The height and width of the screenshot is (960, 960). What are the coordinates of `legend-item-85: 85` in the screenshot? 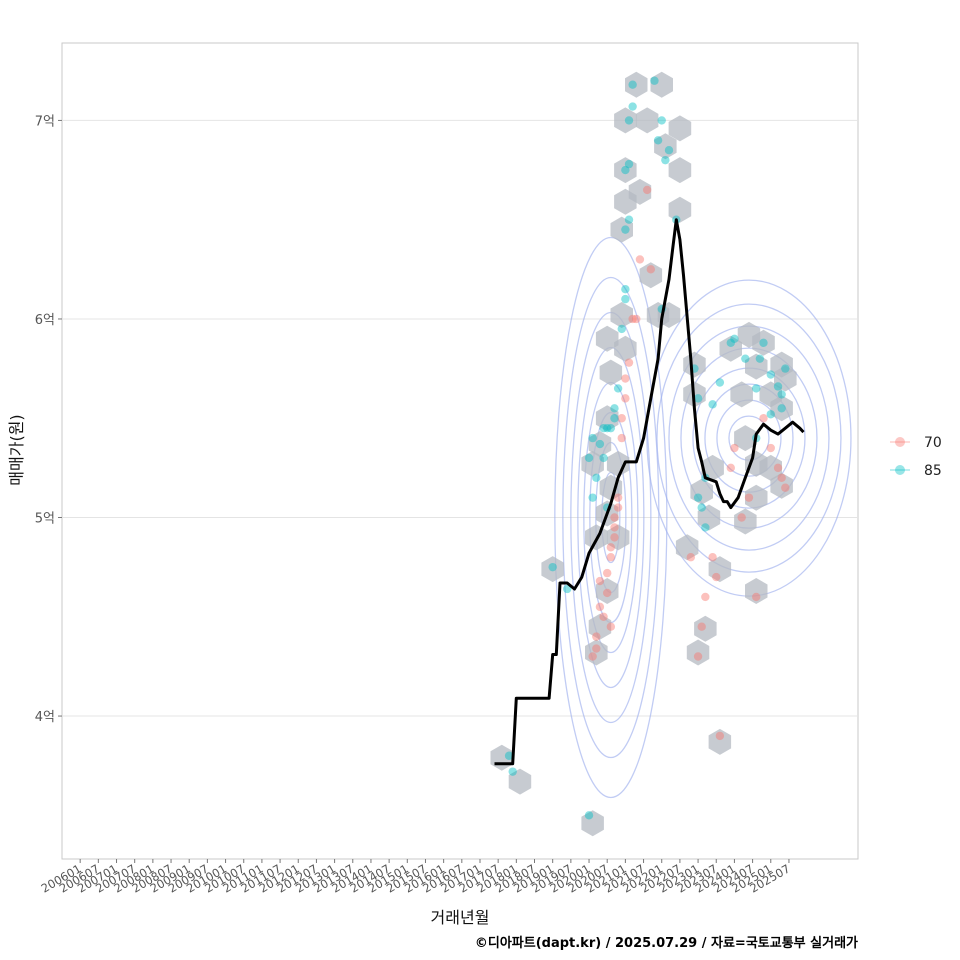 It's located at (916, 471).